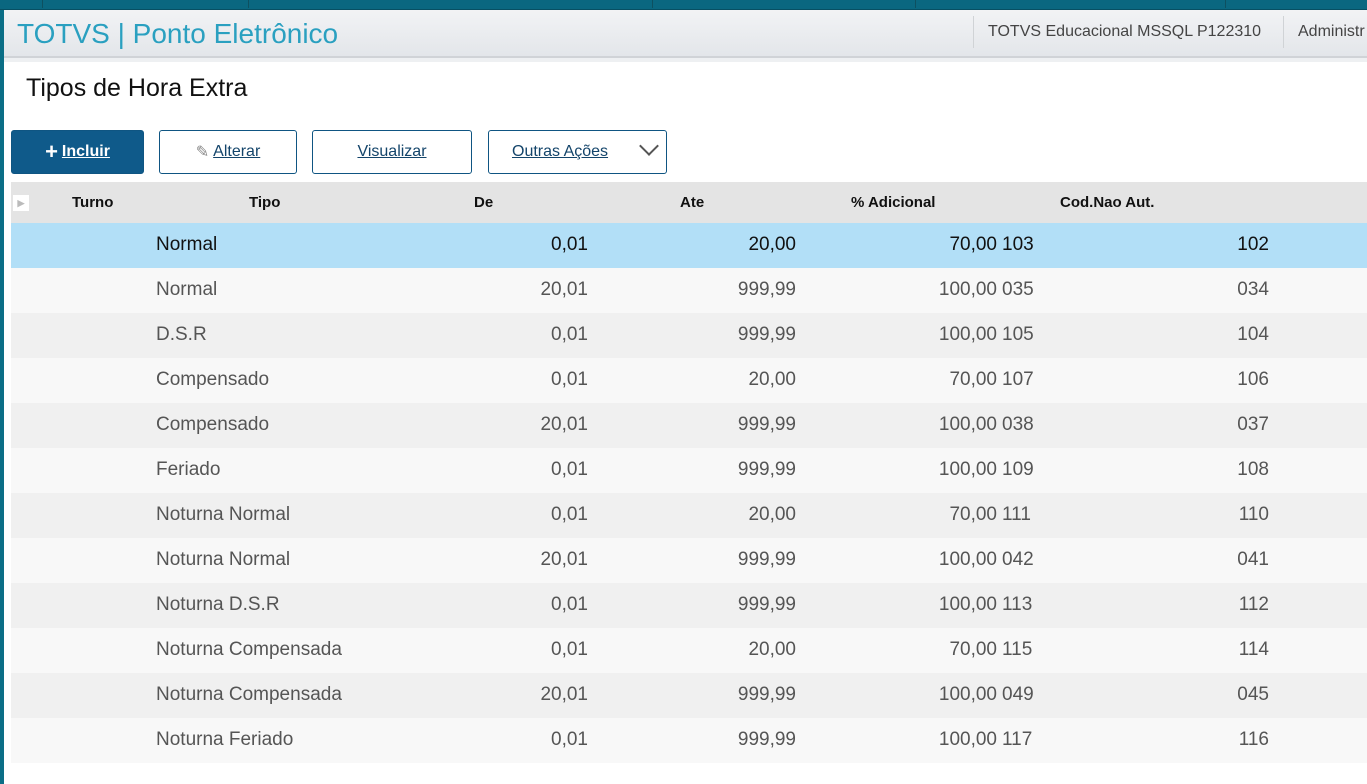  I want to click on cell-cod-aut: 038, so click(1018, 424).